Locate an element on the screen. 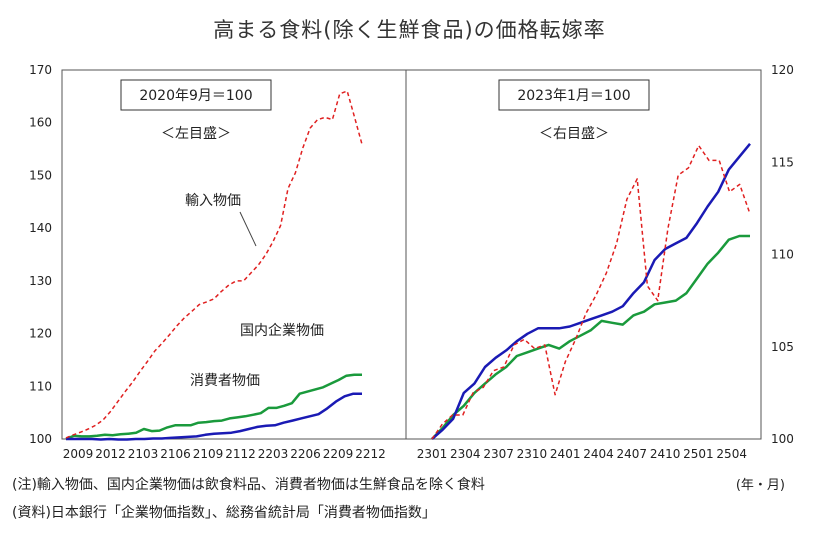  left-y-tick-label: 160 is located at coordinates (40, 123).